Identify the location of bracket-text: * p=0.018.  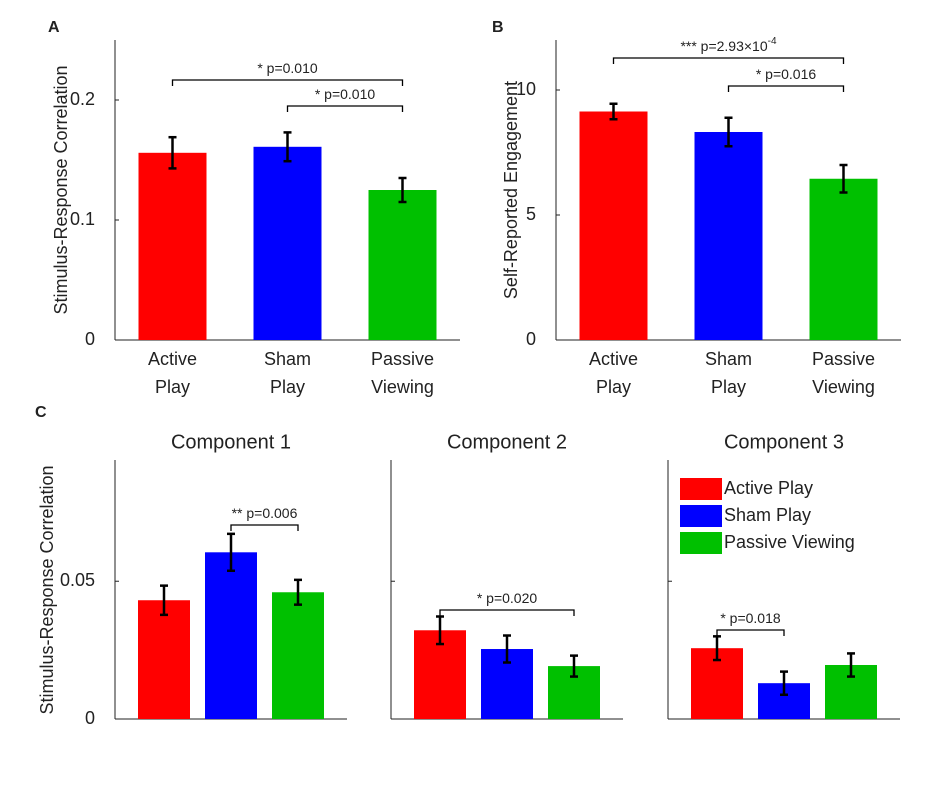
(750, 618).